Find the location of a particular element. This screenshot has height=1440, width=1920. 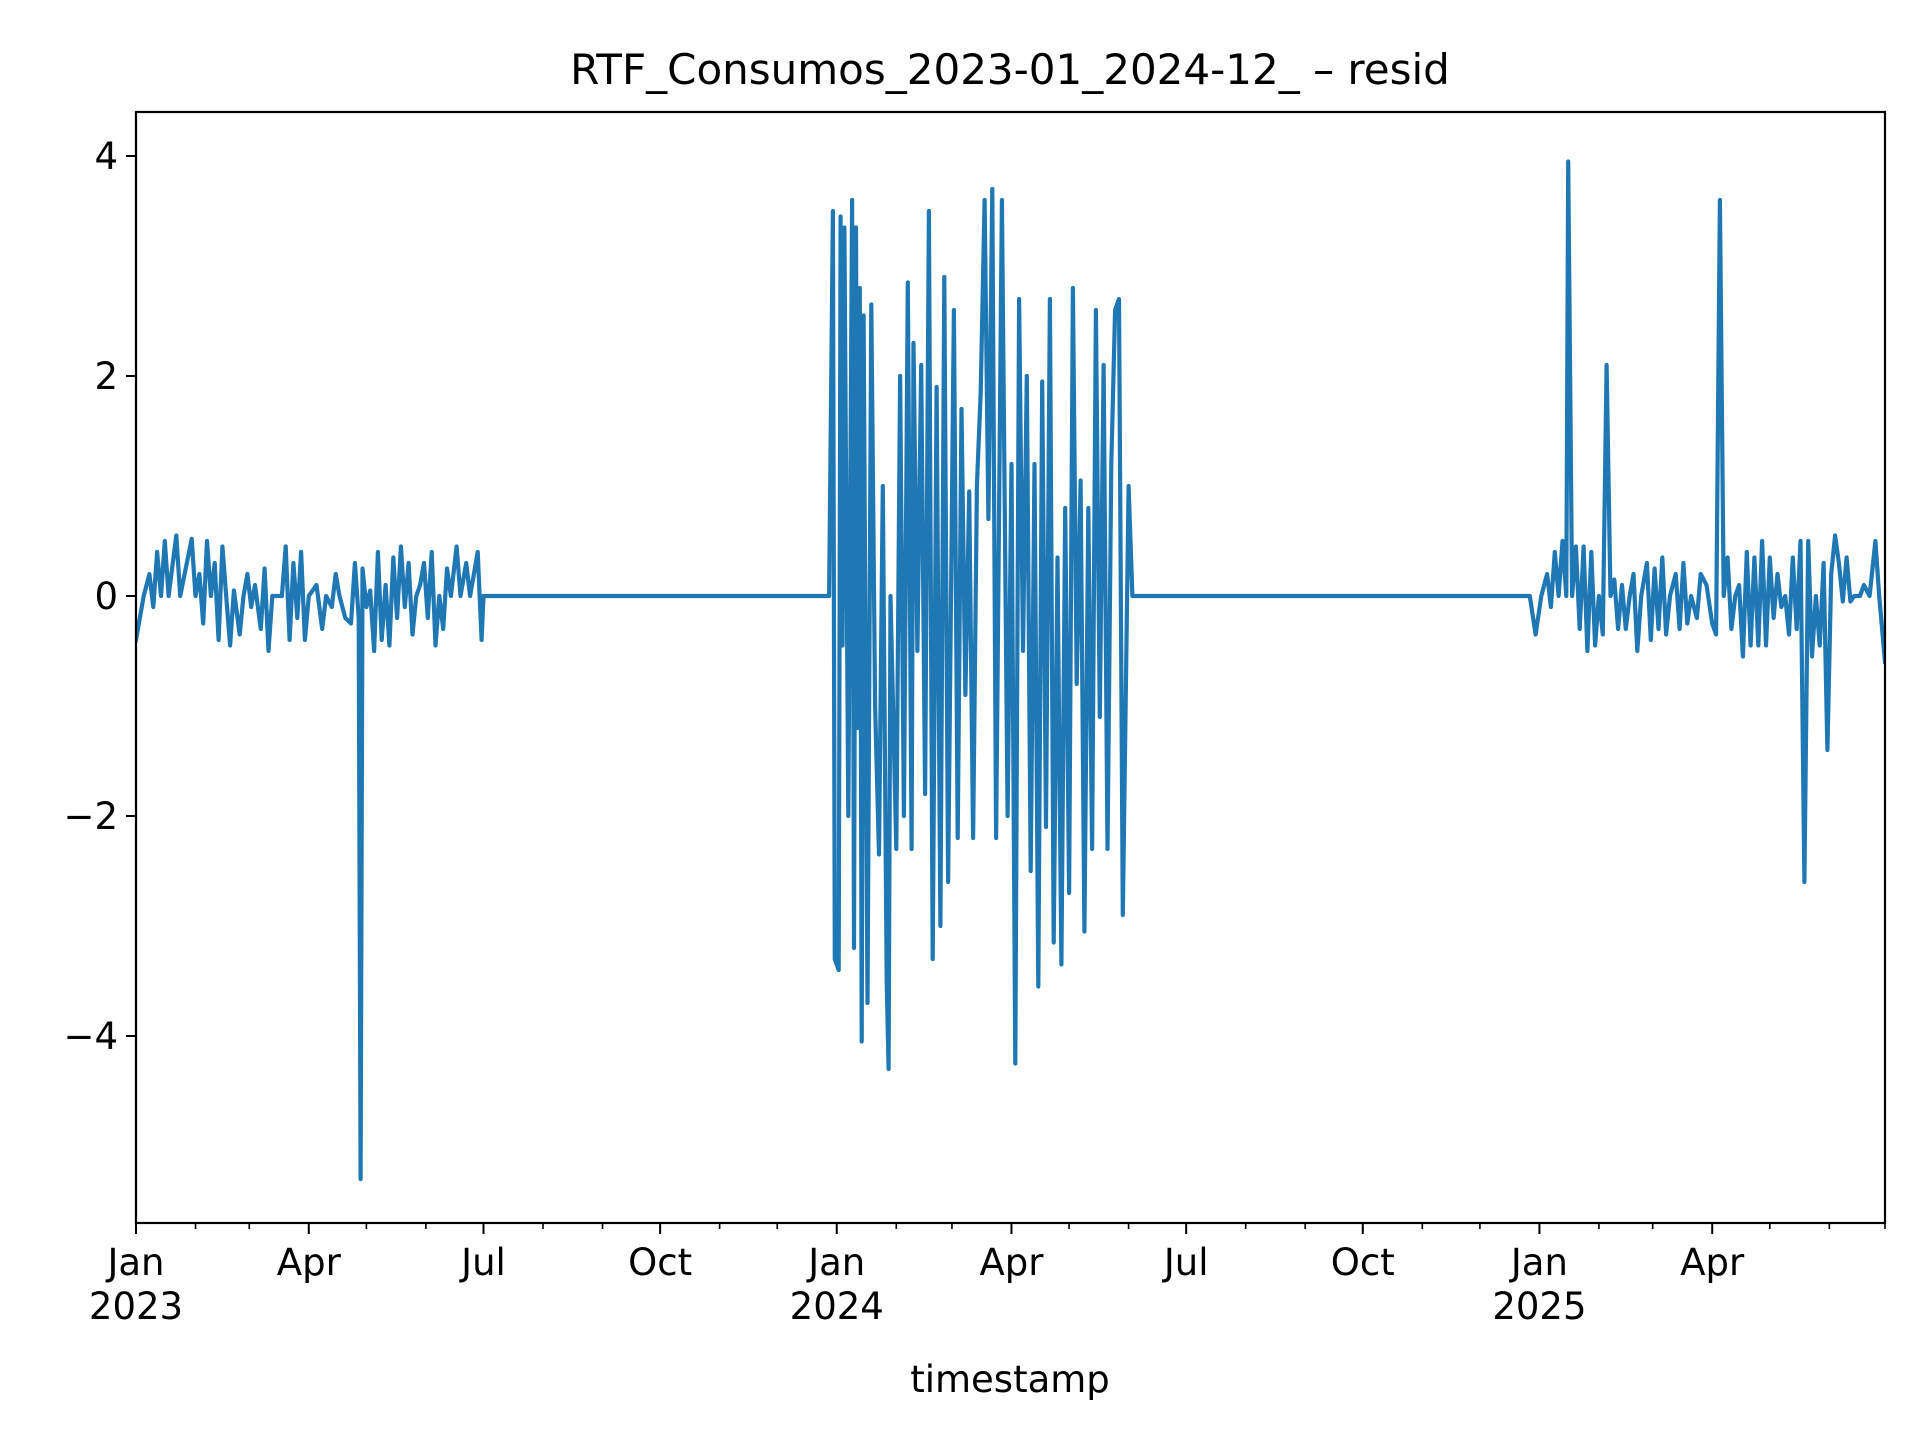

x-tick-year-label: 2025 is located at coordinates (1539, 1306).